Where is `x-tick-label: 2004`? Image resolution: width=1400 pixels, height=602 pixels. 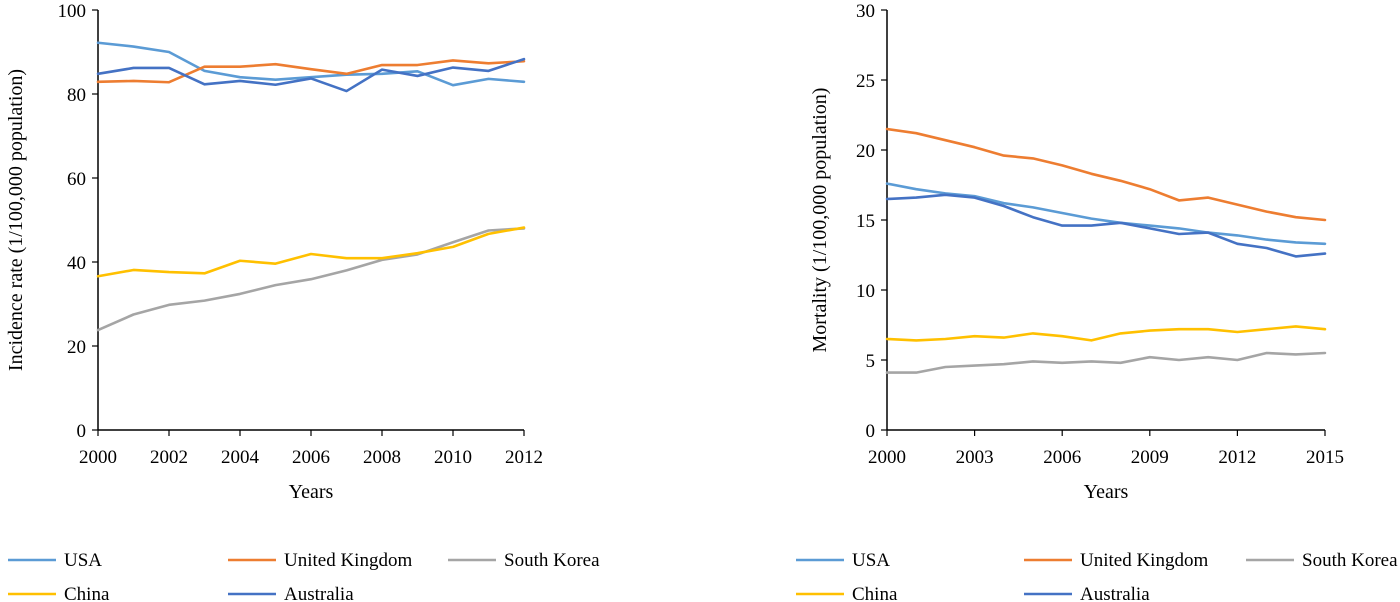
x-tick-label: 2004 is located at coordinates (240, 457).